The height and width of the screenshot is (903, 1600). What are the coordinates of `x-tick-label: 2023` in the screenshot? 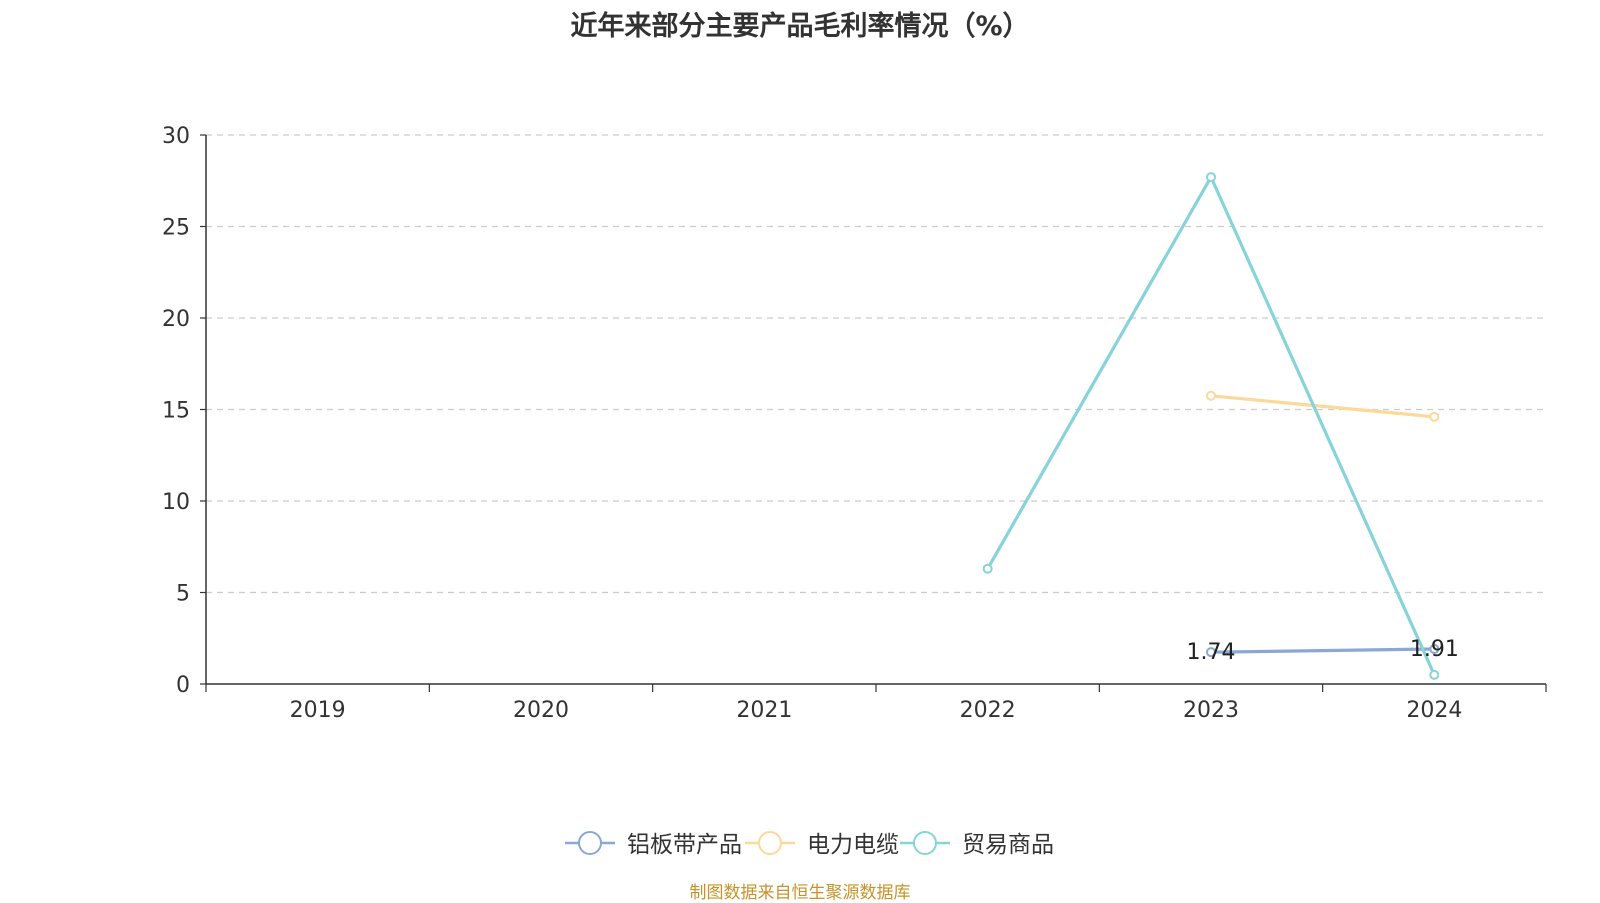 It's located at (1211, 710).